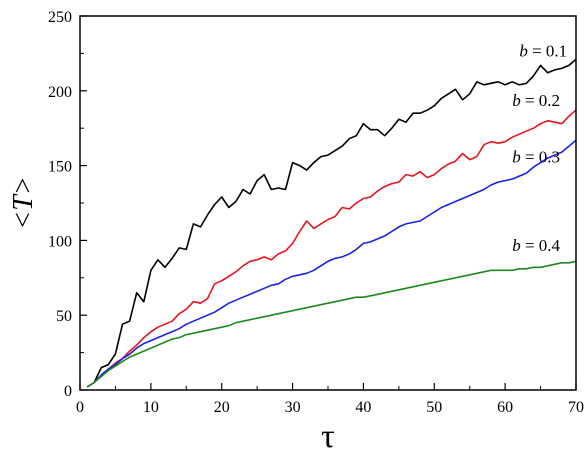  I want to click on series-label-2: b = 0.2, so click(536, 100).